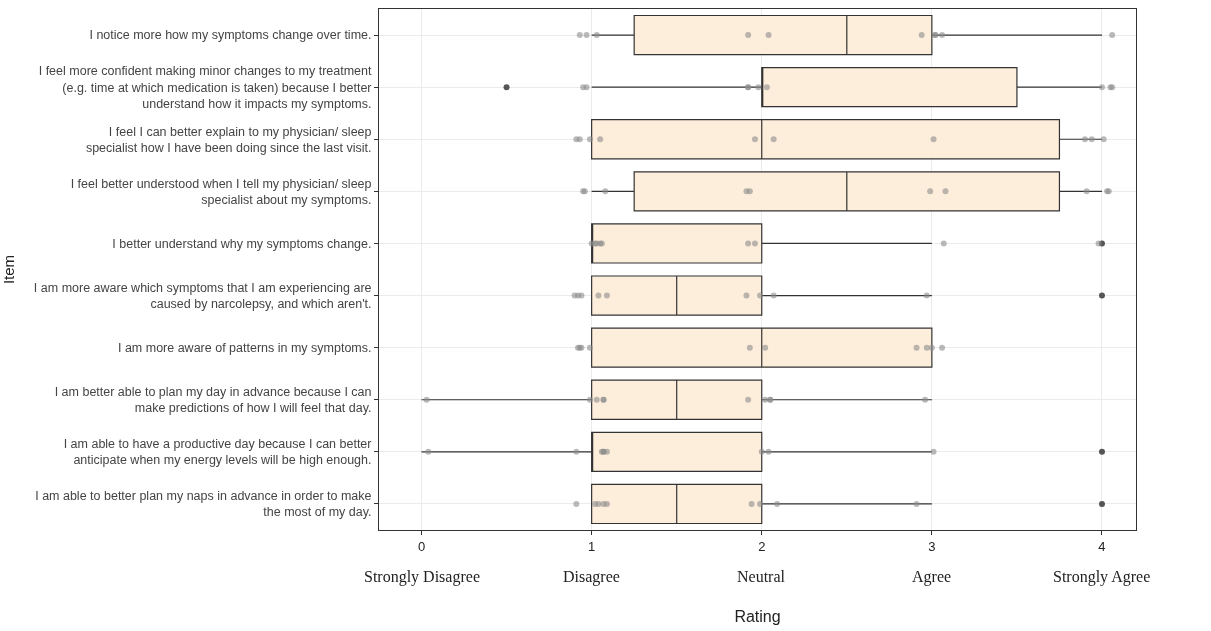 The height and width of the screenshot is (631, 1211). Describe the element at coordinates (230, 35) in the screenshot. I see `y-tick-label: I notice more how my symptoms change over time.` at that location.